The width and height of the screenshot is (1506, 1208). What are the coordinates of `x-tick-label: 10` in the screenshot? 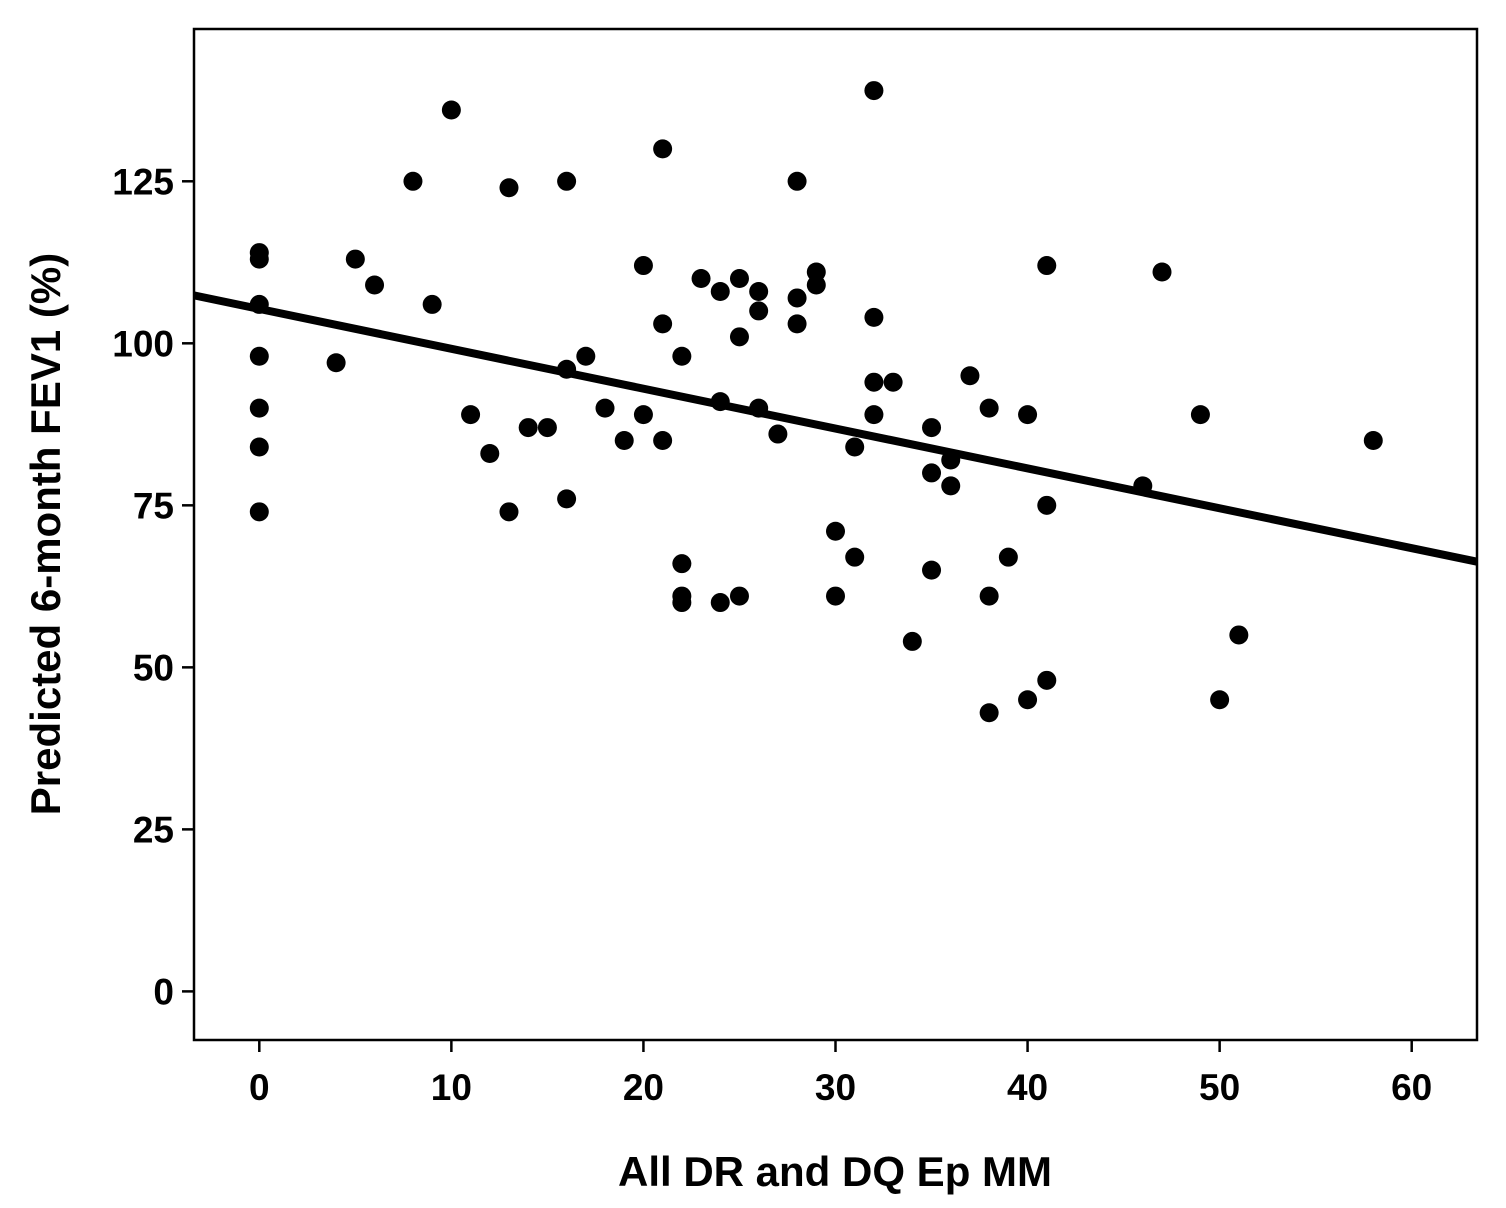 It's located at (451, 1087).